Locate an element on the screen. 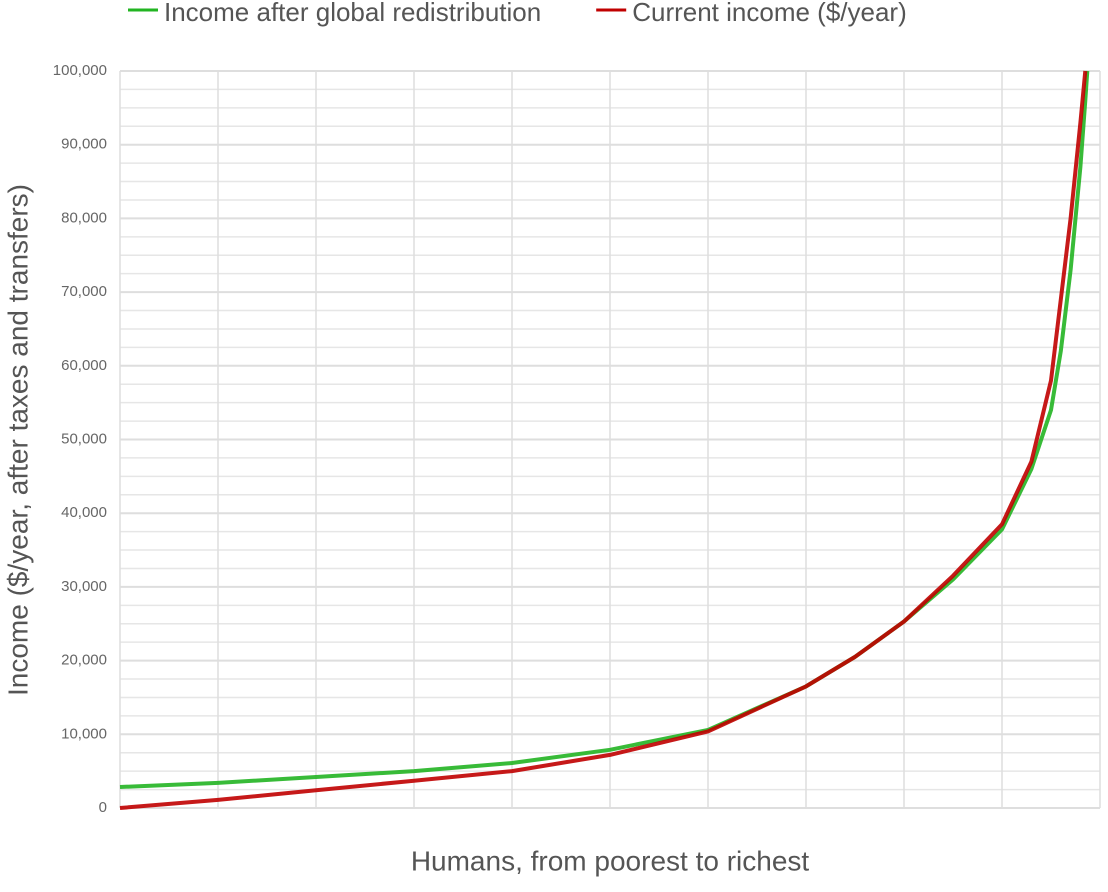 Image resolution: width=1108 pixels, height=892 pixels. y-tick-label: 70,000 is located at coordinates (84, 291).